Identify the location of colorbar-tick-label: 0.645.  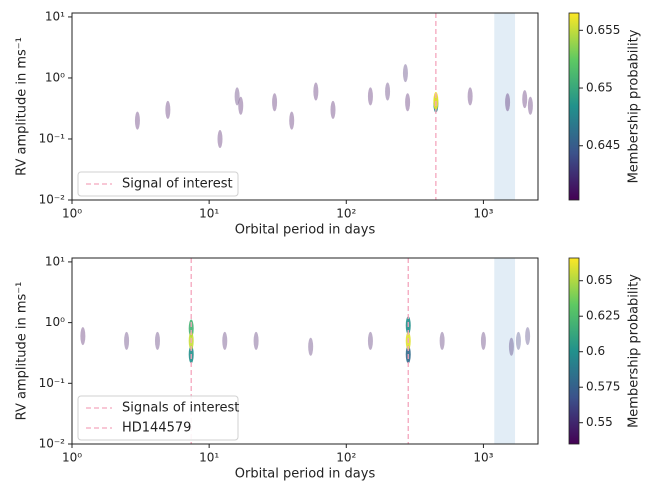
(603, 145).